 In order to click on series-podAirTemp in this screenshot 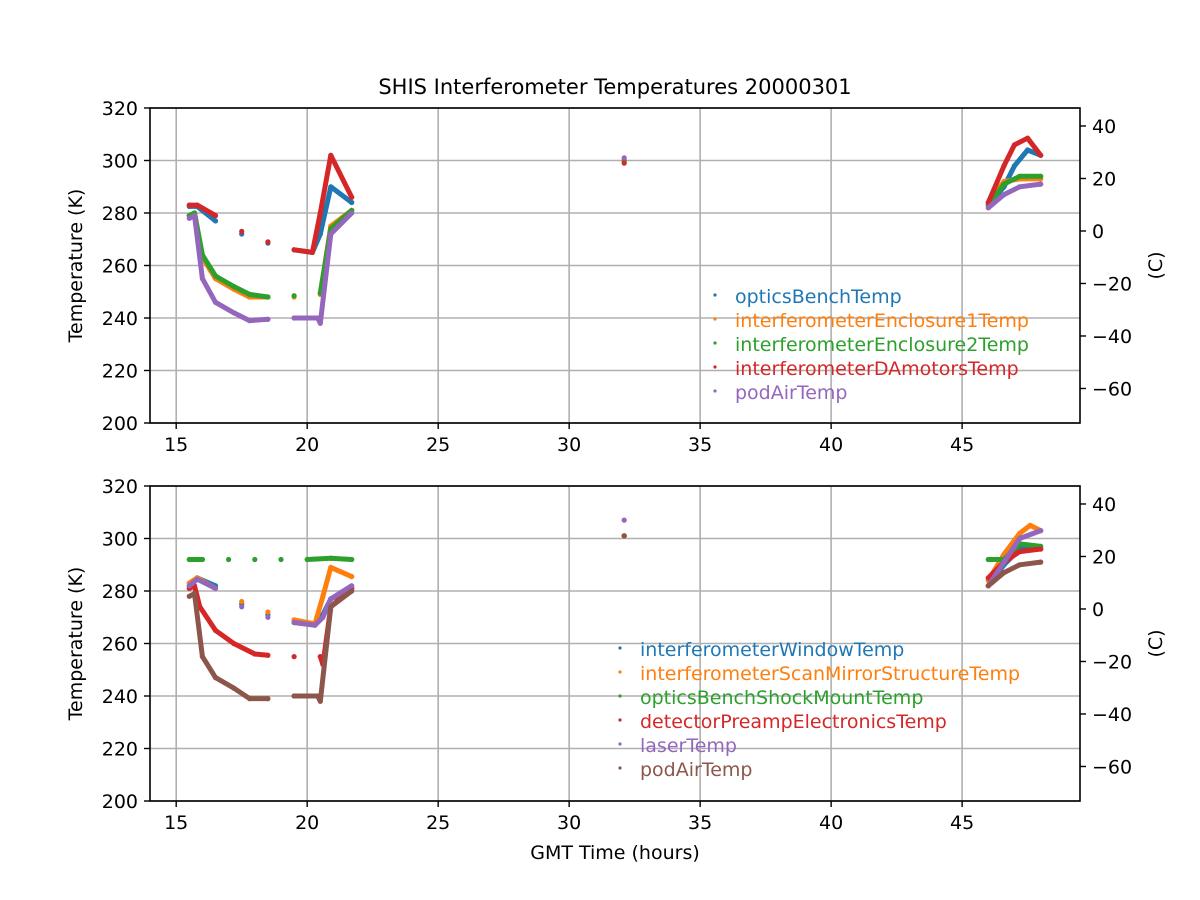, I will do `click(615, 618)`.